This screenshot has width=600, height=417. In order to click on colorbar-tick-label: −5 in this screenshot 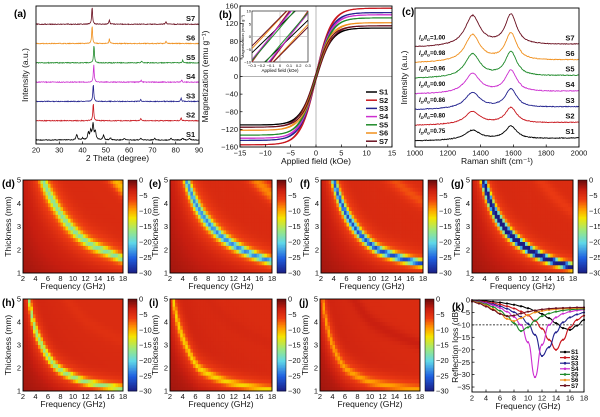, I will do `click(292, 195)`.